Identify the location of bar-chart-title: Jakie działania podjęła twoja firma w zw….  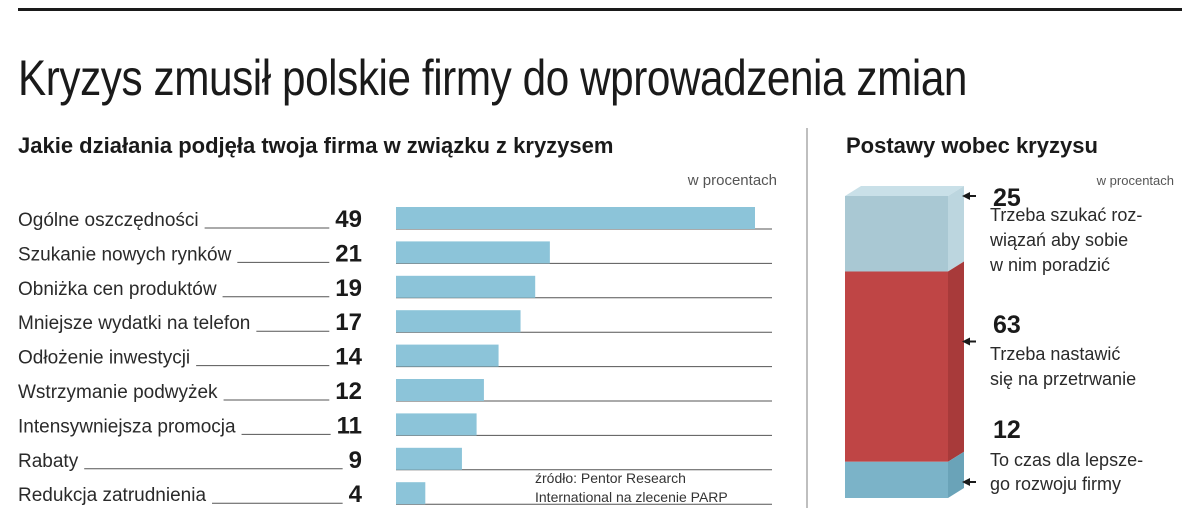
(315, 145).